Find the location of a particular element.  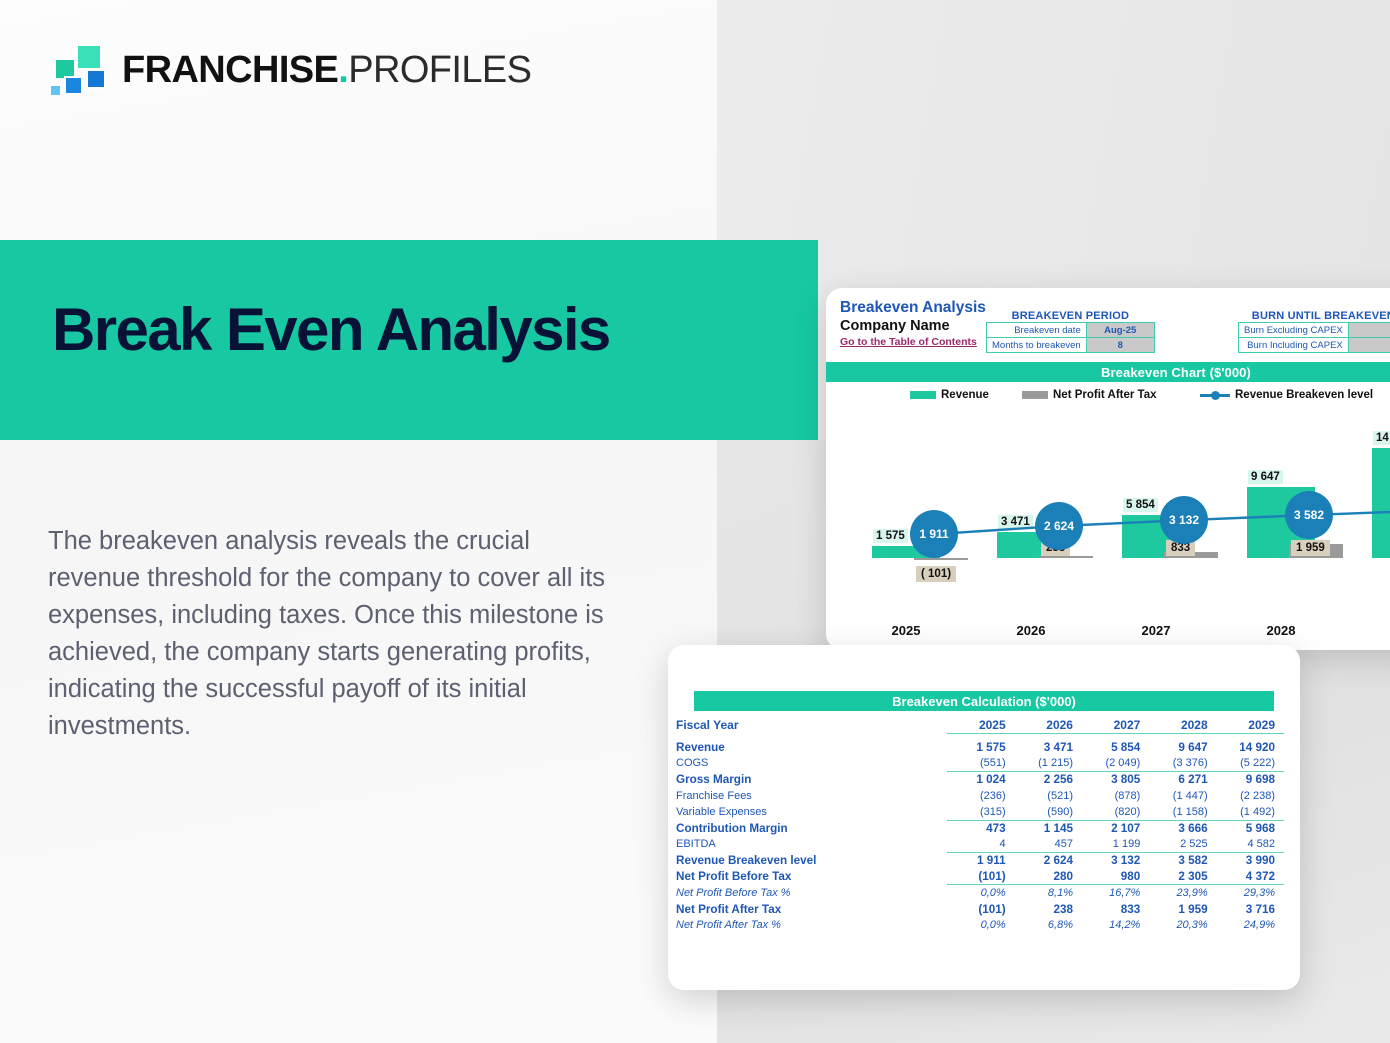

row-value: 2 525 is located at coordinates (1194, 844).